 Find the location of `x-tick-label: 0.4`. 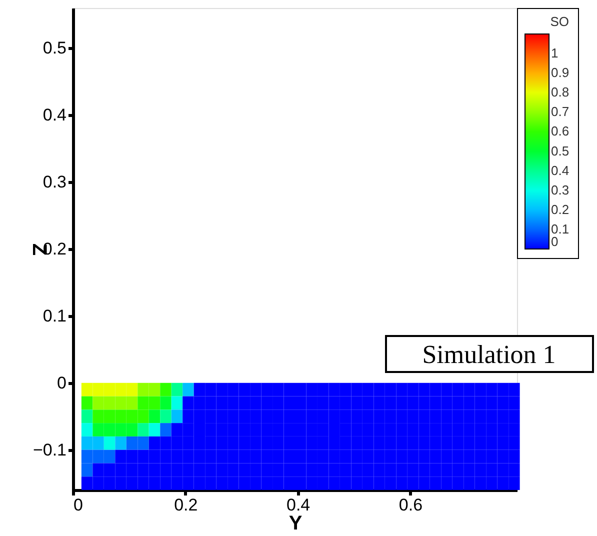

x-tick-label: 0.4 is located at coordinates (298, 505).